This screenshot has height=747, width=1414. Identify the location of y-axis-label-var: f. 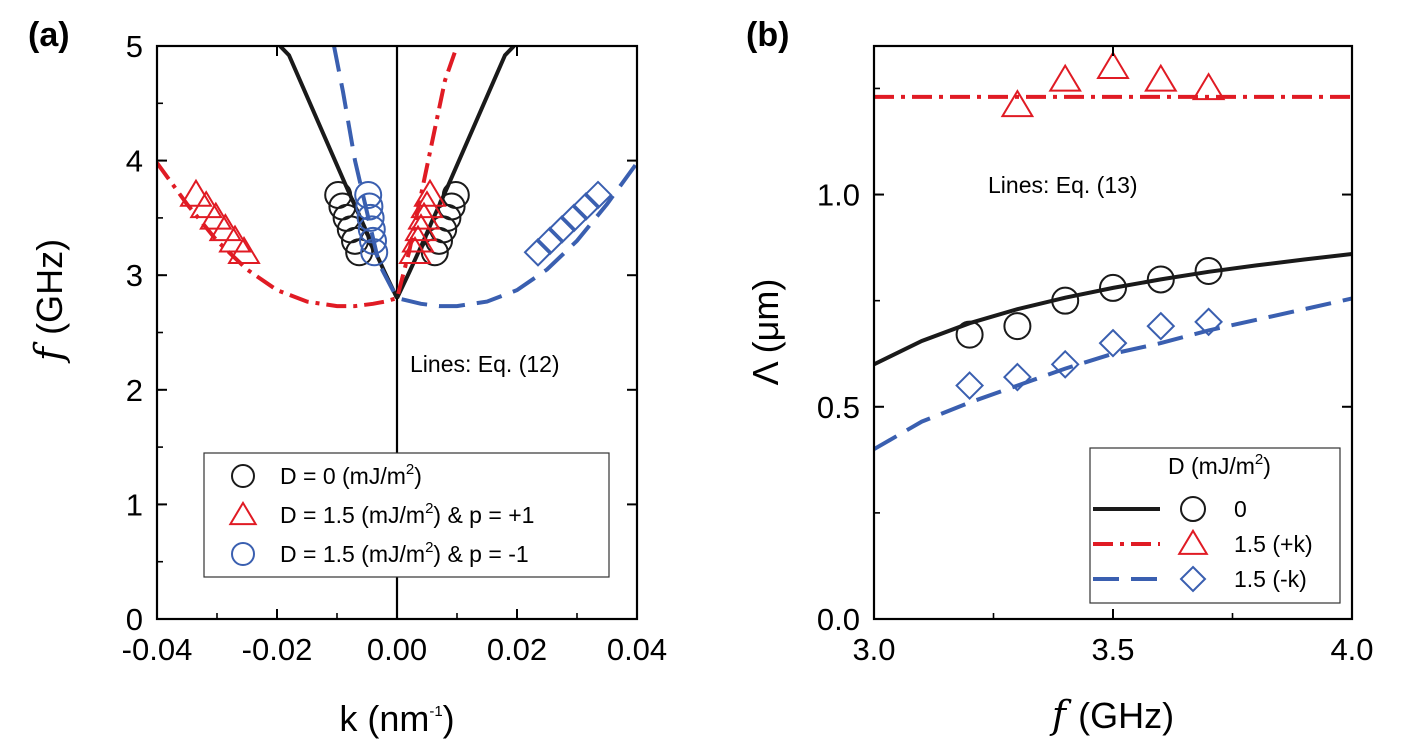
(49, 349).